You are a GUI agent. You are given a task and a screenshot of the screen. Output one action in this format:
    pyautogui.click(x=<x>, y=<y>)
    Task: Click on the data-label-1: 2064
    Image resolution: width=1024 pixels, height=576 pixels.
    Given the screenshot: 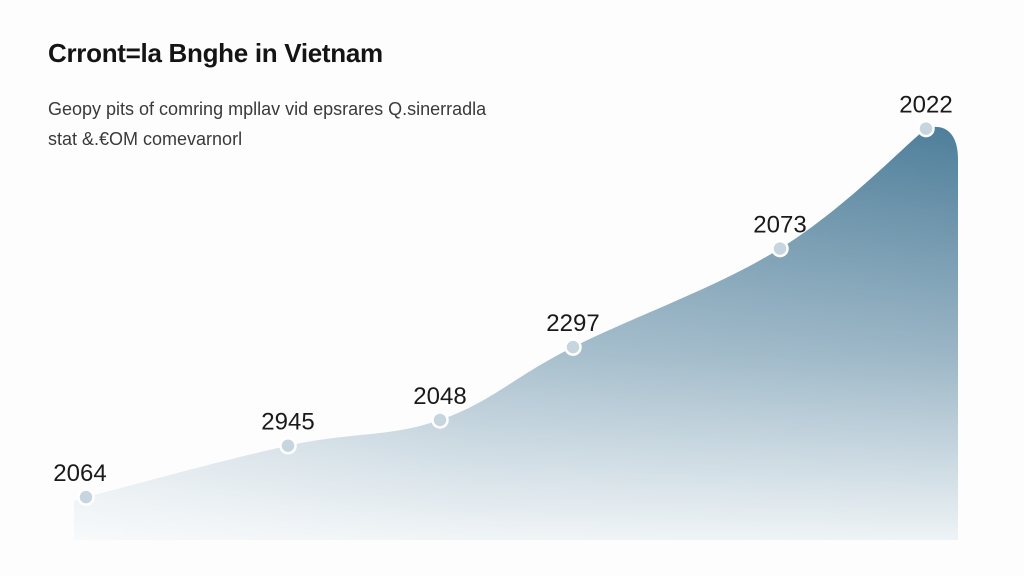 What is the action you would take?
    pyautogui.click(x=79, y=473)
    